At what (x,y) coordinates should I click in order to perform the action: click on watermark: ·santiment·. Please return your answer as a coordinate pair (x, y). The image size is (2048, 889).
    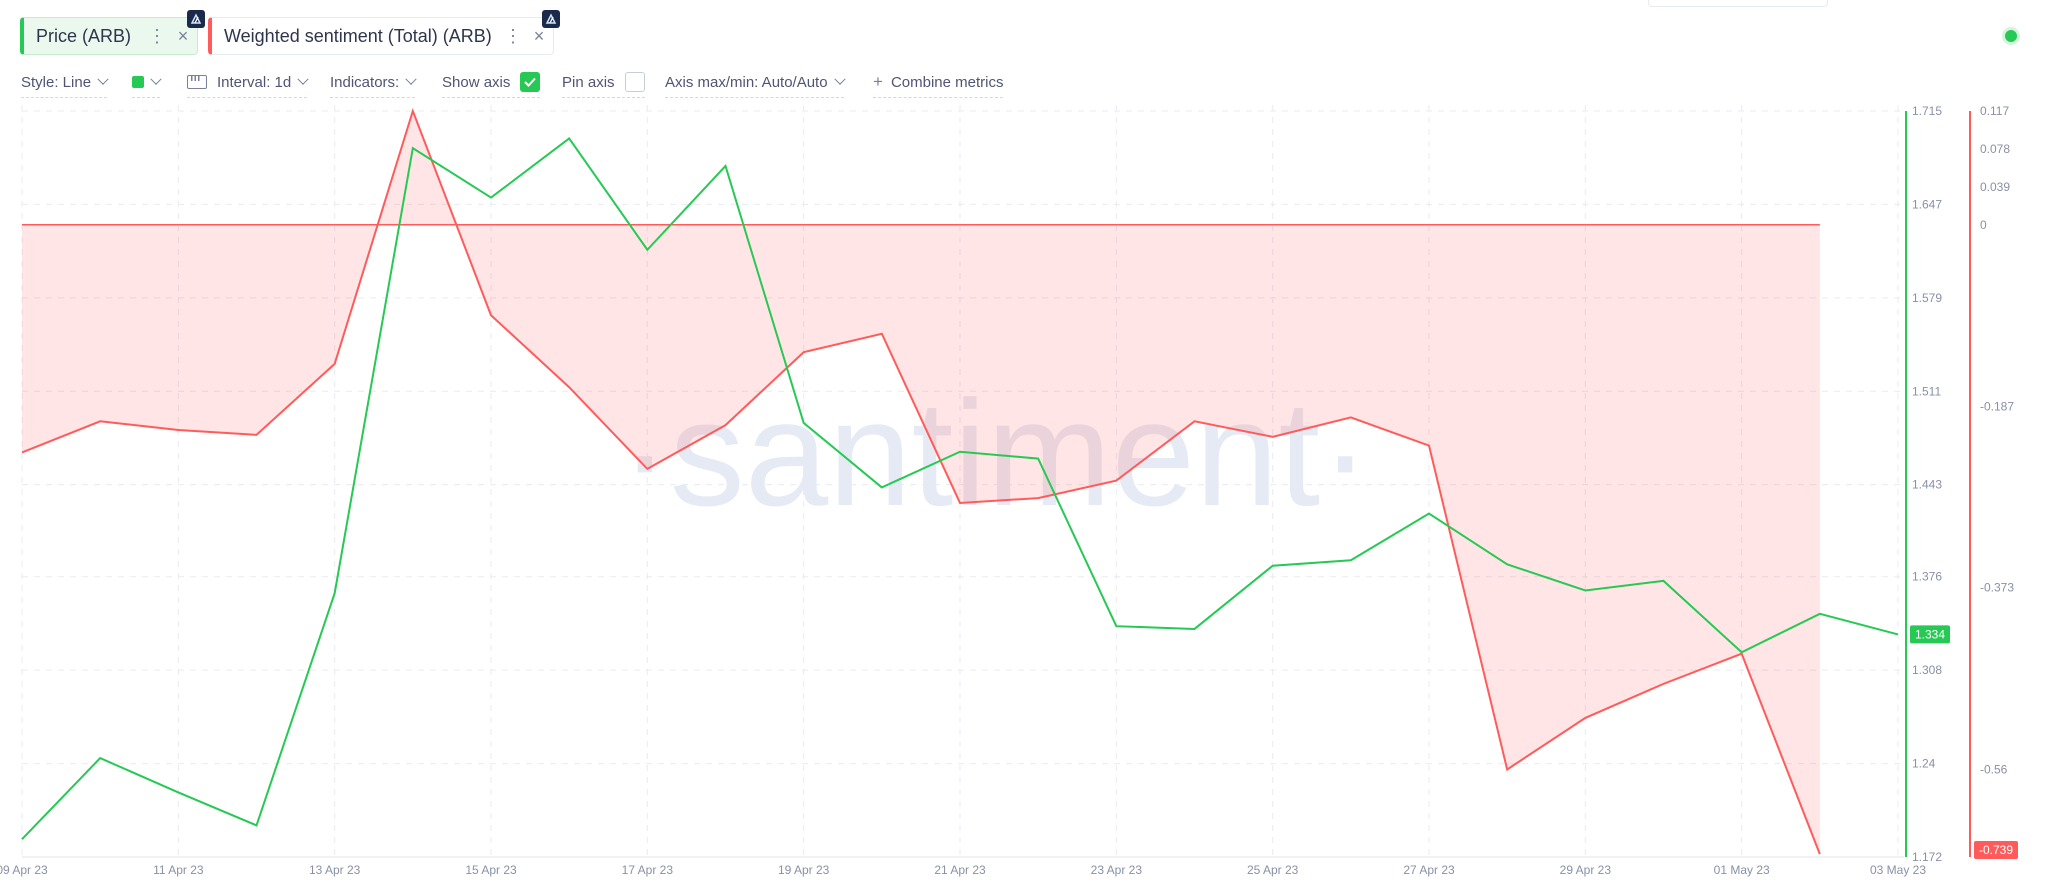
    Looking at the image, I should click on (995, 453).